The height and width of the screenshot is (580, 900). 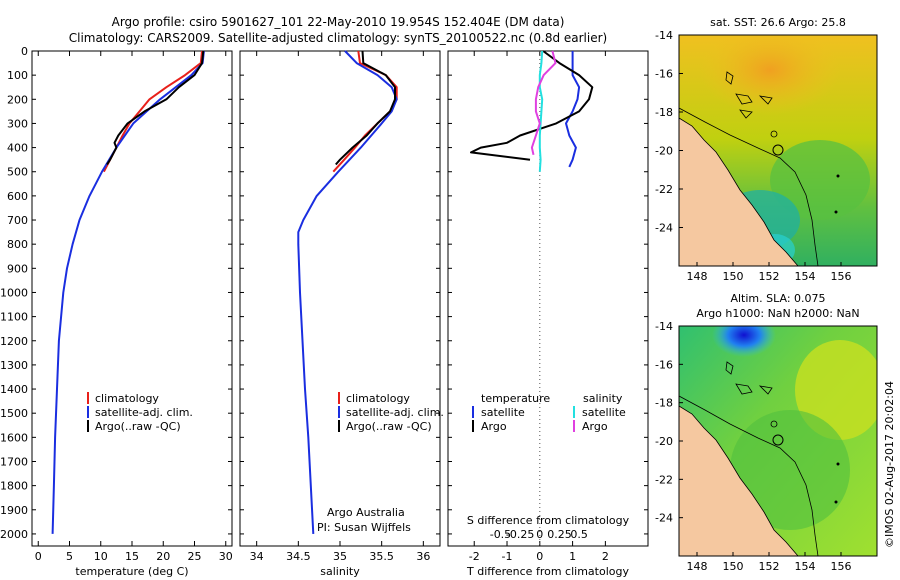 I want to click on sla-argo-location-marker, so click(x=778, y=440).